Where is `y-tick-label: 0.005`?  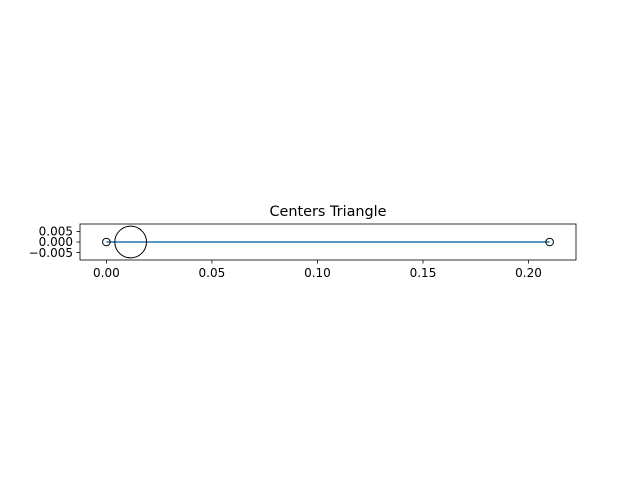
y-tick-label: 0.005 is located at coordinates (56, 232).